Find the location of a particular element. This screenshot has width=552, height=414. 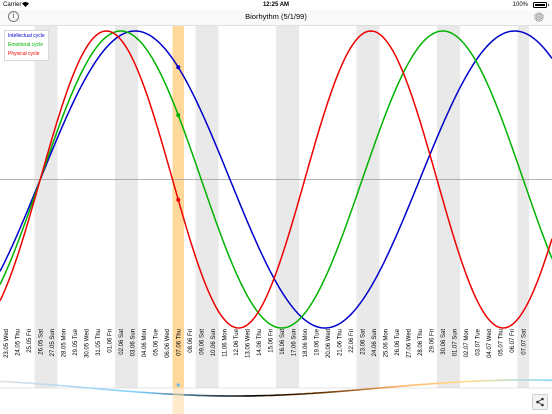

date-tick-label: 28.05 Mon is located at coordinates (64, 343).